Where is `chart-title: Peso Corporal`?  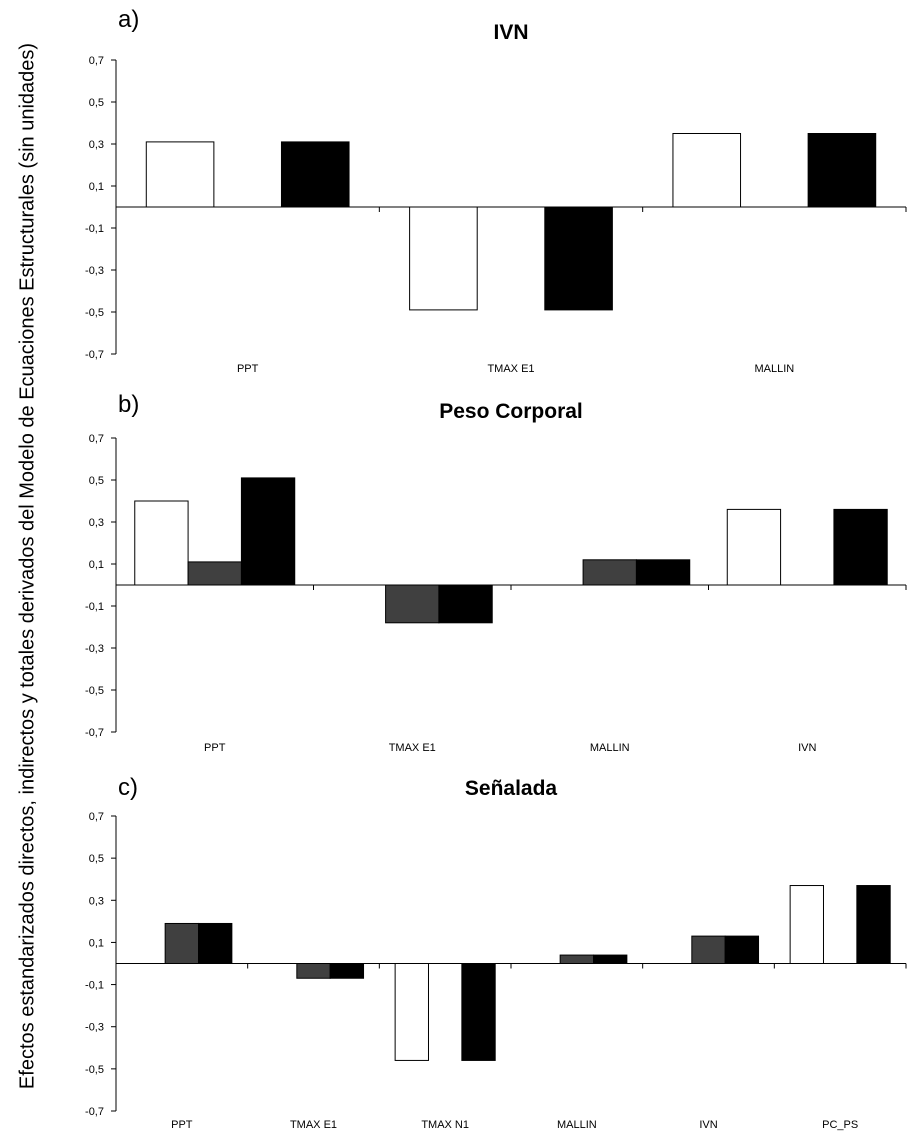 chart-title: Peso Corporal is located at coordinates (511, 411).